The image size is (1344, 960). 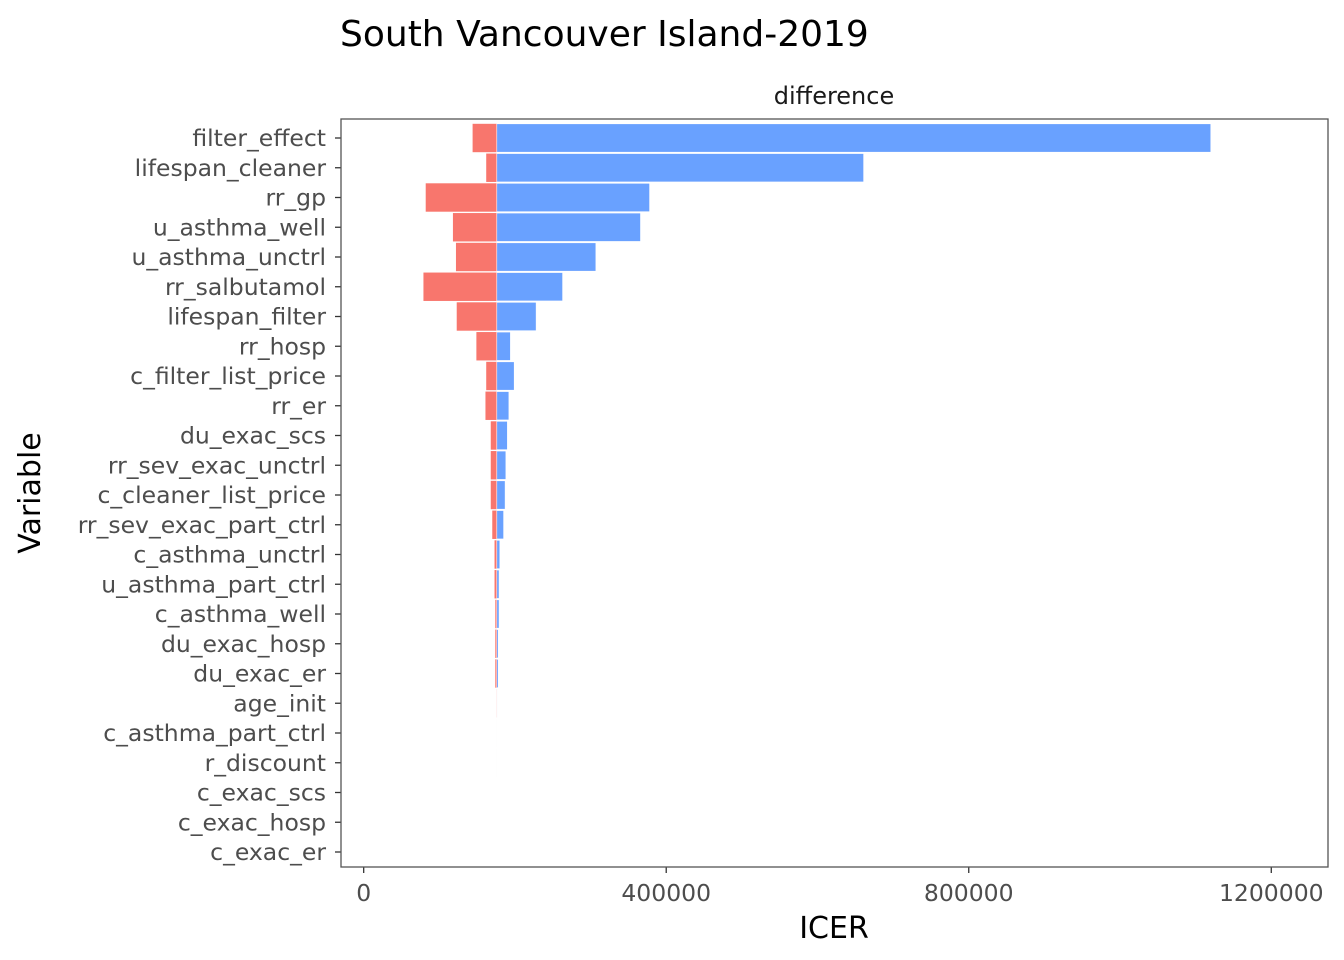 I want to click on y-tick-label: c_filter_list_price, so click(x=228, y=376).